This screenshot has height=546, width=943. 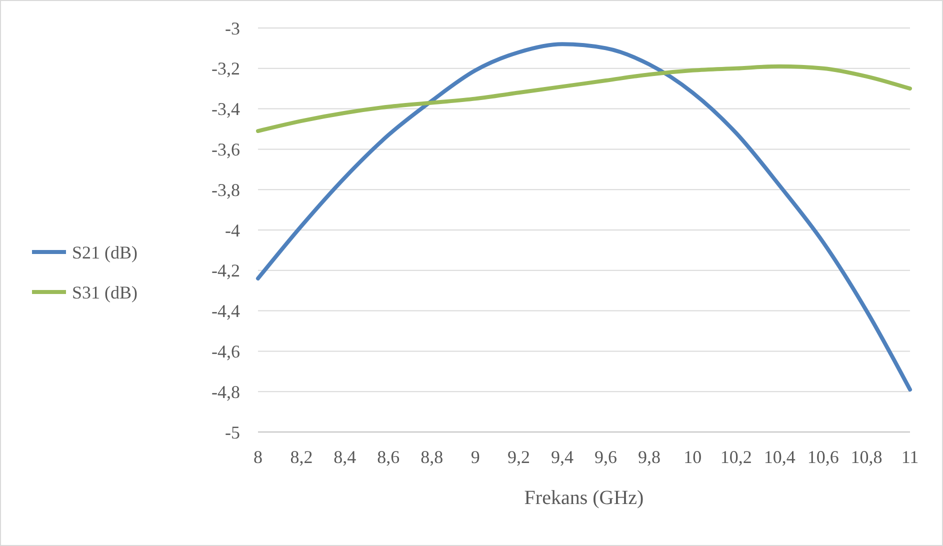 What do you see at coordinates (226, 352) in the screenshot?
I see `y-tick-label: -4,6` at bounding box center [226, 352].